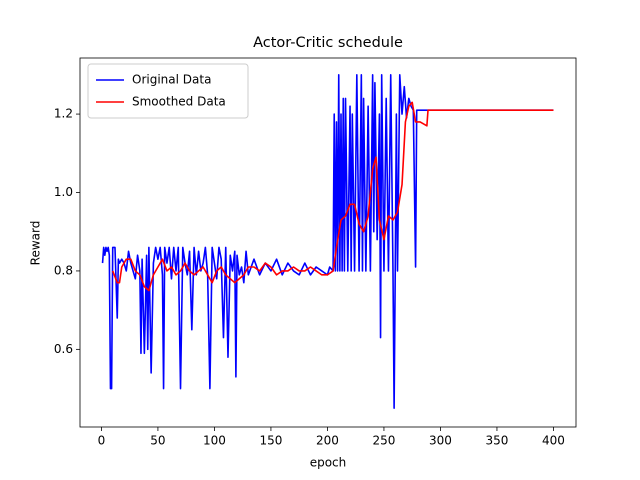  Describe the element at coordinates (63, 114) in the screenshot. I see `y-tick-label: 1.2` at that location.